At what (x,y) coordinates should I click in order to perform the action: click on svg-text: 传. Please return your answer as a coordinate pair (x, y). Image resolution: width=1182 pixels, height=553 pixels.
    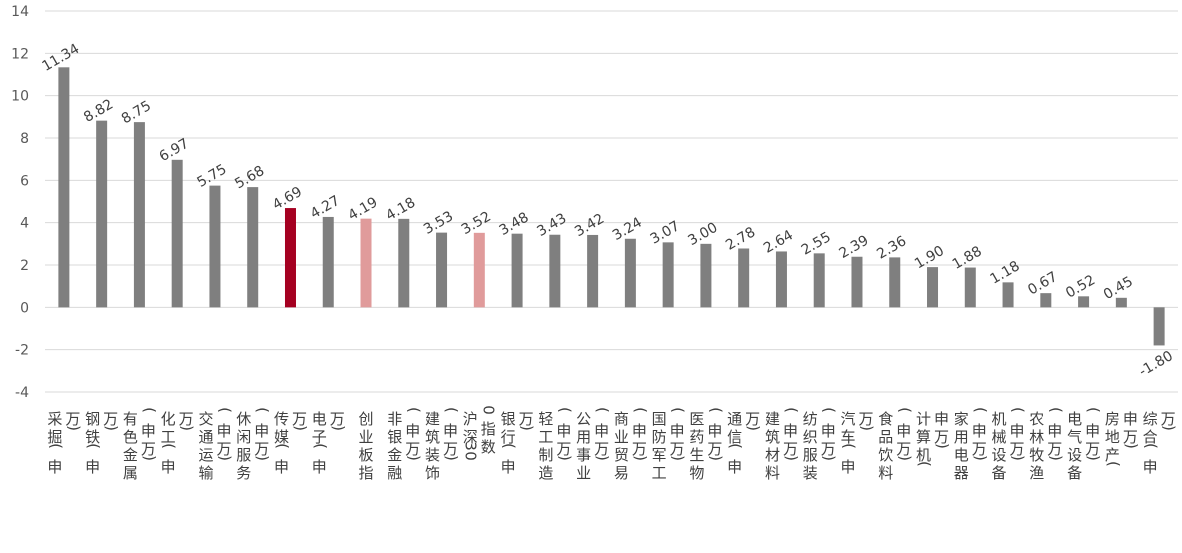
    Looking at the image, I should click on (281, 419).